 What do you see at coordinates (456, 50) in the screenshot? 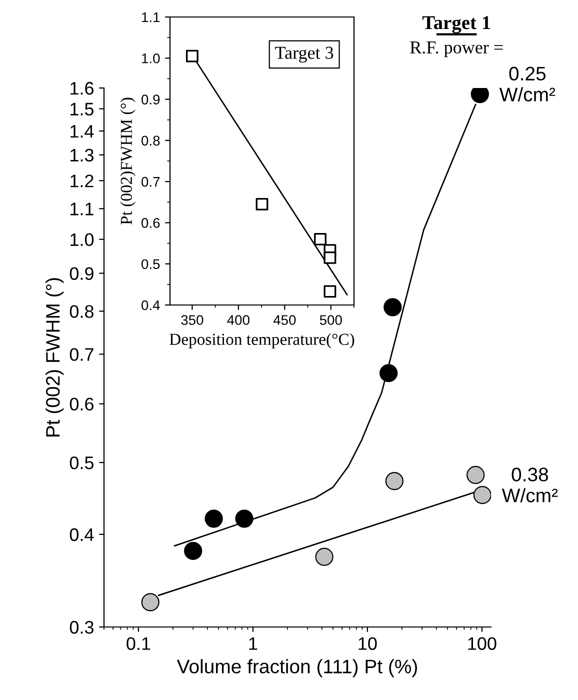
I see `text: R.F. power =` at bounding box center [456, 50].